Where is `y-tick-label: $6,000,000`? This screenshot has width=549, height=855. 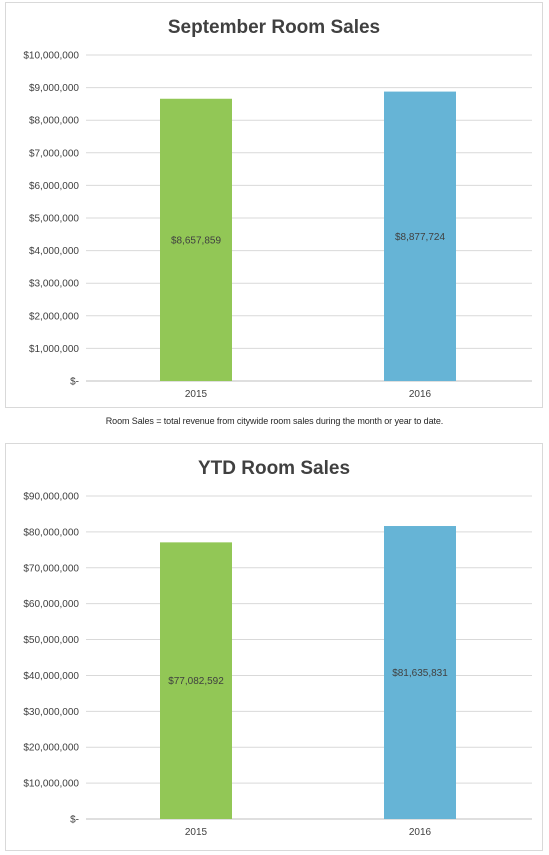 y-tick-label: $6,000,000 is located at coordinates (54, 186).